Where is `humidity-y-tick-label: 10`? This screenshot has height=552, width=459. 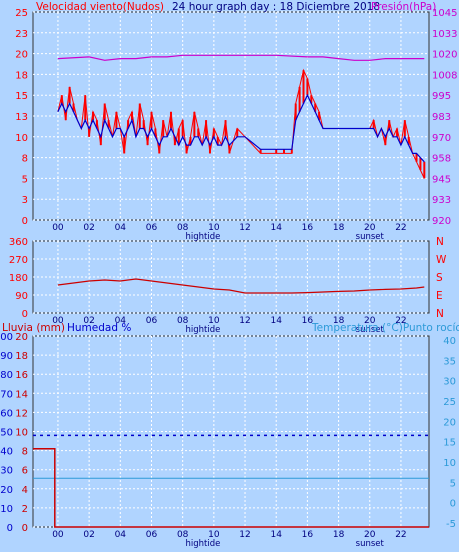 humidity-y-tick-label: 10 is located at coordinates (6, 509).